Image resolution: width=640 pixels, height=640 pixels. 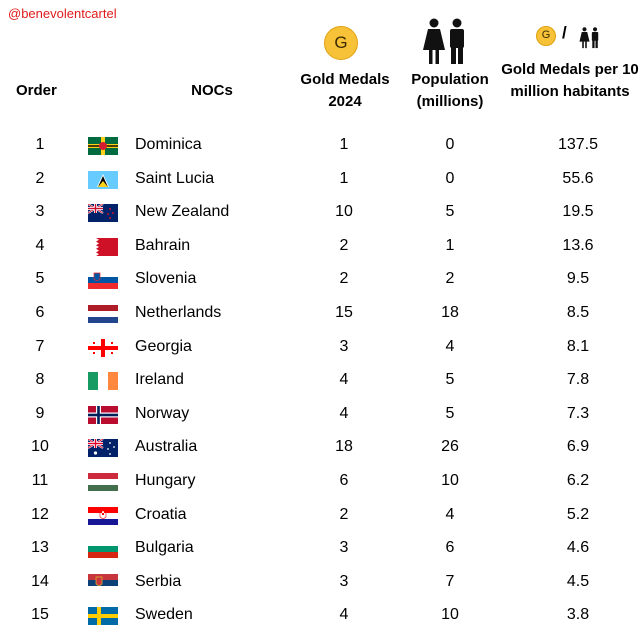 I want to click on header-order: Order, so click(x=36, y=90).